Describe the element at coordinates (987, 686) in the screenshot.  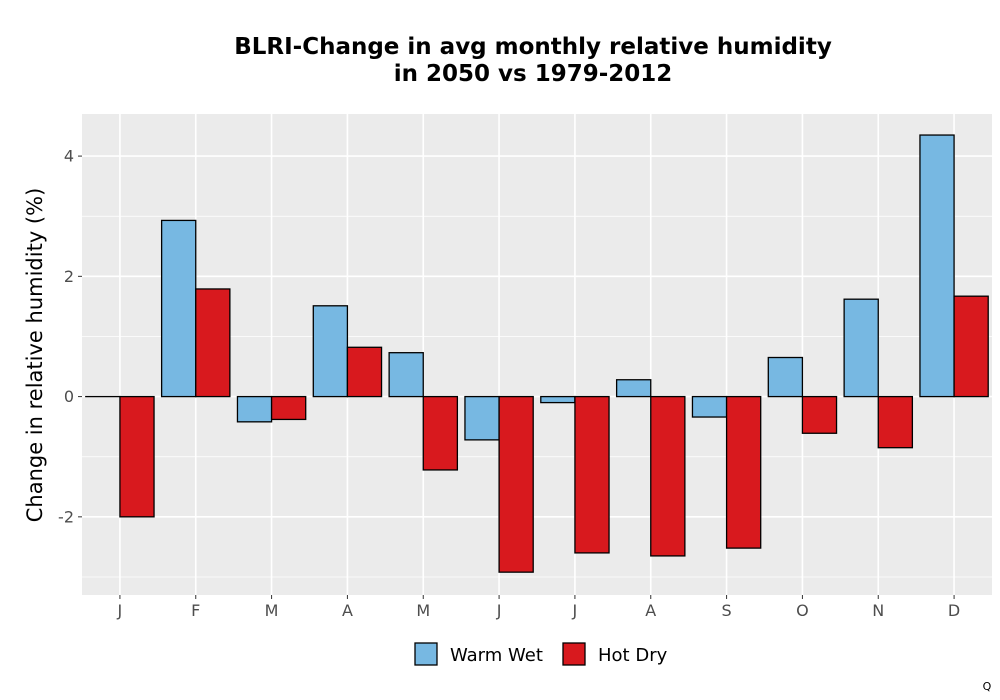
I see `corner-mark: Q` at that location.